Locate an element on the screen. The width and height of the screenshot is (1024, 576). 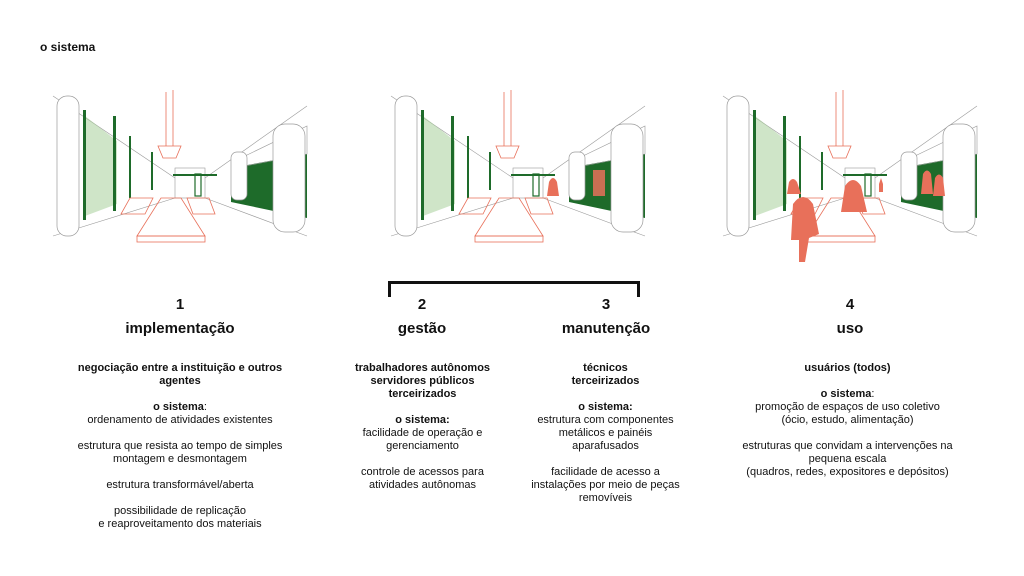
phase-name: gestão is located at coordinates (422, 328).